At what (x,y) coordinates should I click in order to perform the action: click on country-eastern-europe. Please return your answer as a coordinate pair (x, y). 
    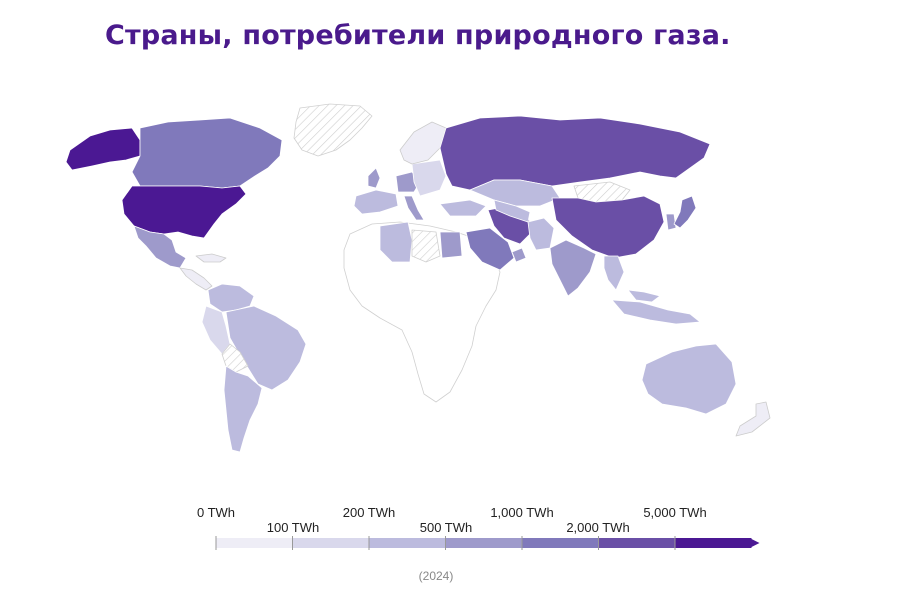
    Looking at the image, I should click on (429, 178).